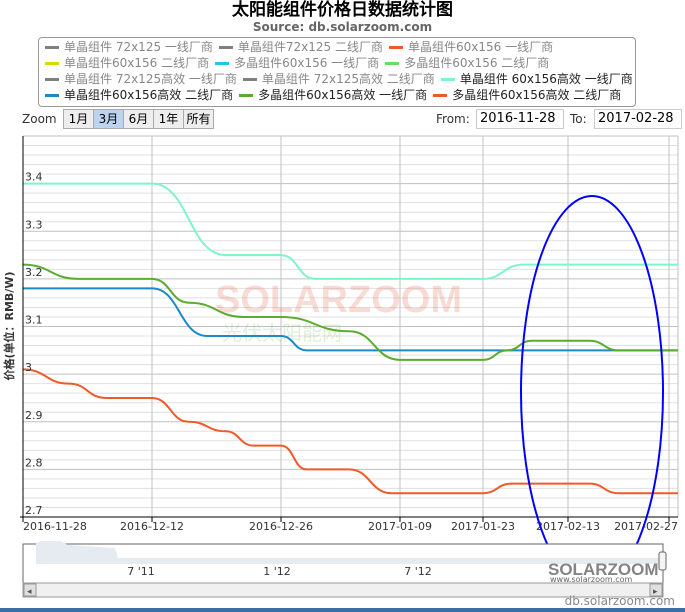  Describe the element at coordinates (9, 326) in the screenshot. I see `y-axis-title: 价格(单位：RMB/W)` at that location.